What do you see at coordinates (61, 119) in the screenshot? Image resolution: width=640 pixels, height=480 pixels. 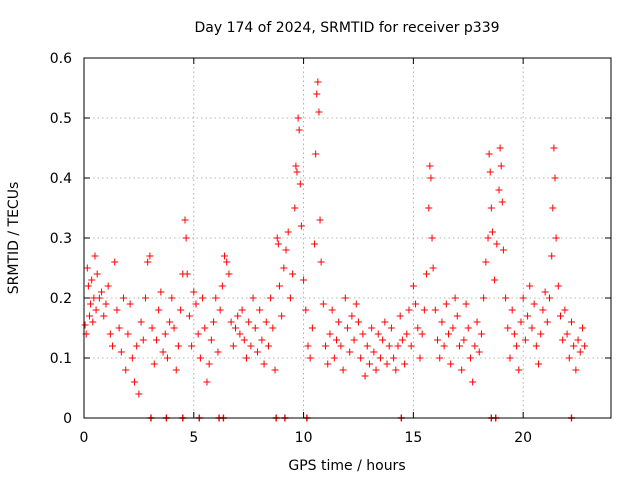 I see `y-tick-label: 0.5` at bounding box center [61, 119].